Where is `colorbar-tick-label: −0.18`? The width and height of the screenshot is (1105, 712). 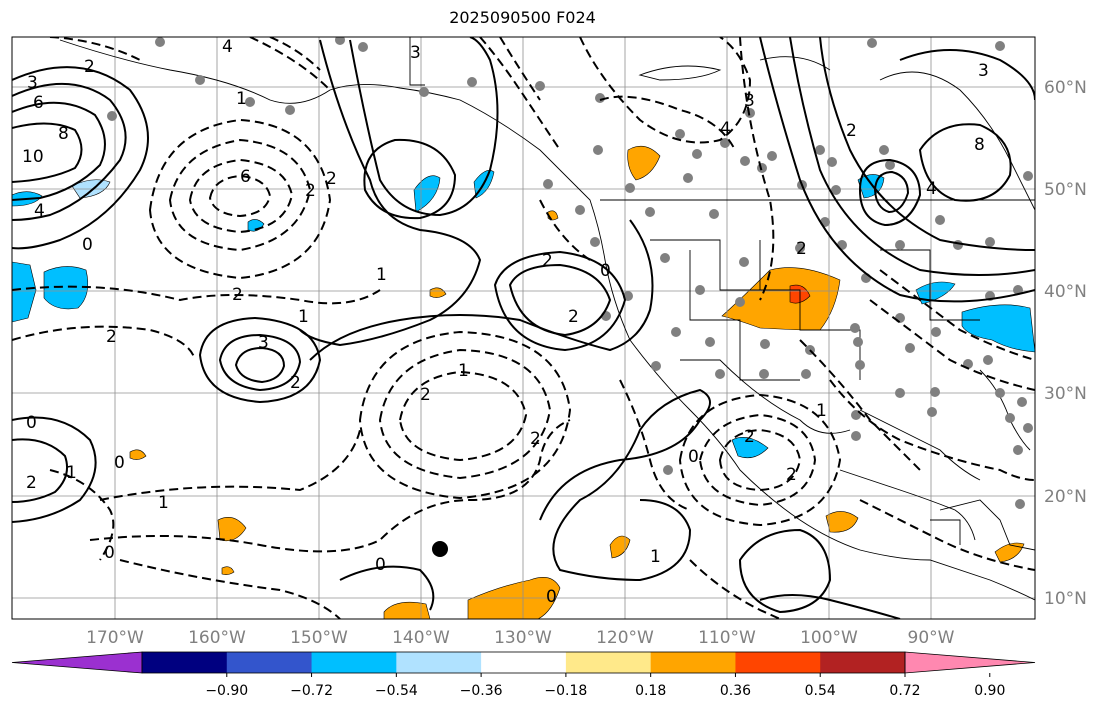
colorbar-tick-label: −0.18 is located at coordinates (565, 691).